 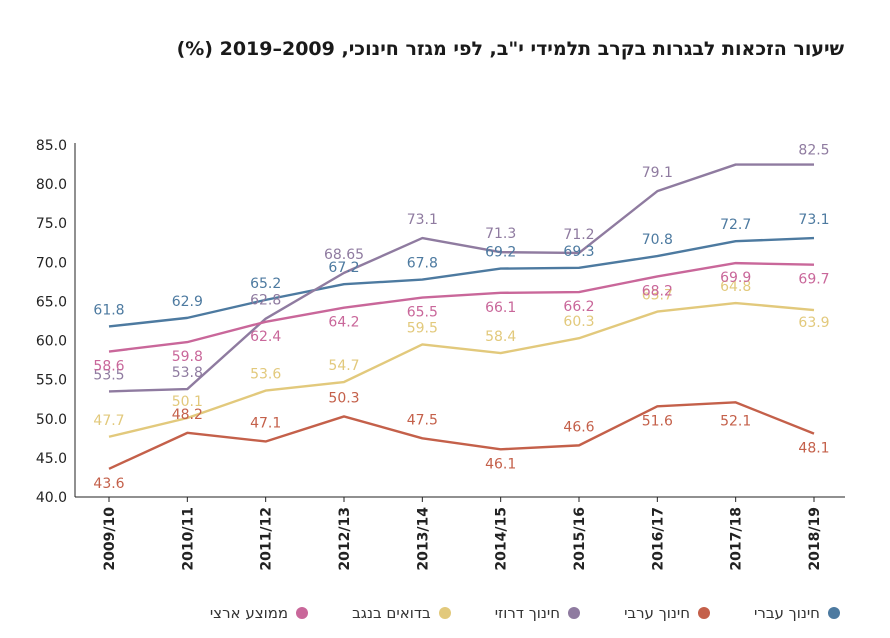 What do you see at coordinates (265, 284) in the screenshot?
I see `data-label: 65.2` at bounding box center [265, 284].